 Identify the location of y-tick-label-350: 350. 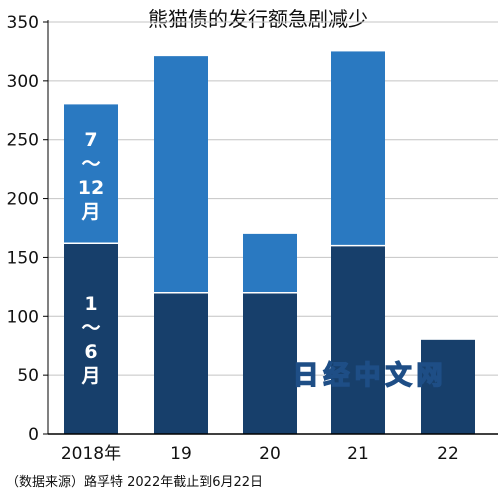
(23, 23).